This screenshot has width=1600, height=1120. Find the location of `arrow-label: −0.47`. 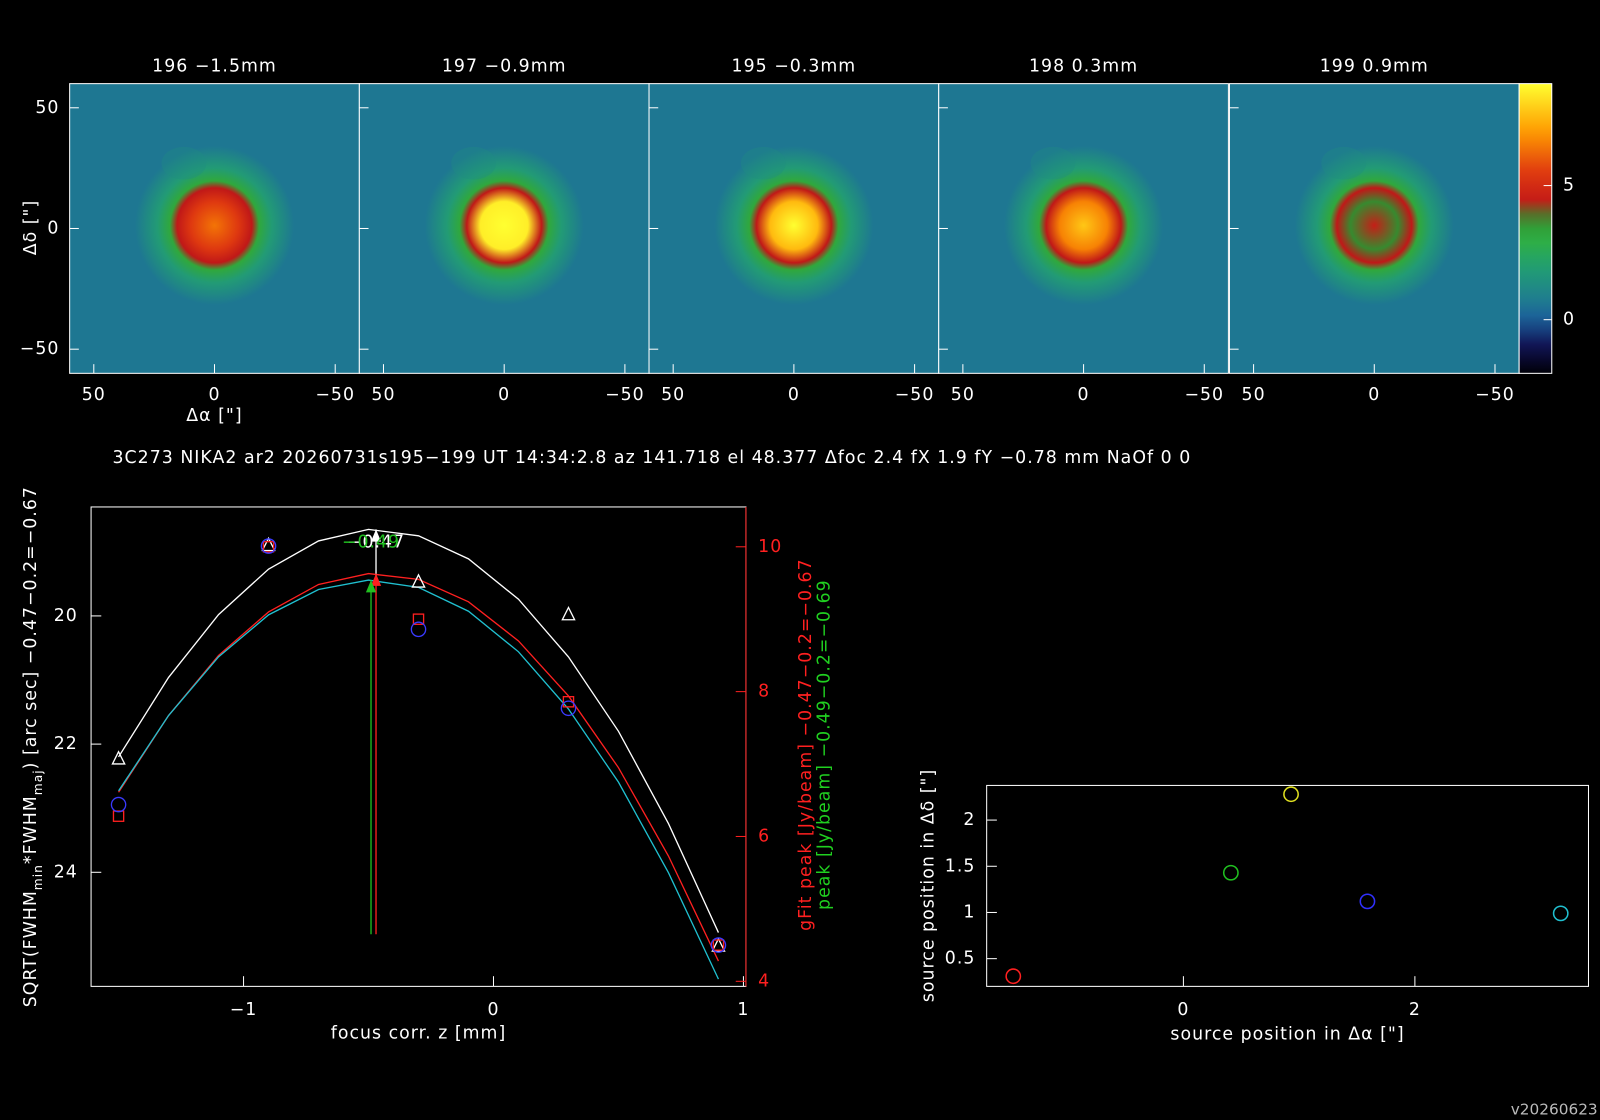

arrow-label: −0.47 is located at coordinates (376, 543).